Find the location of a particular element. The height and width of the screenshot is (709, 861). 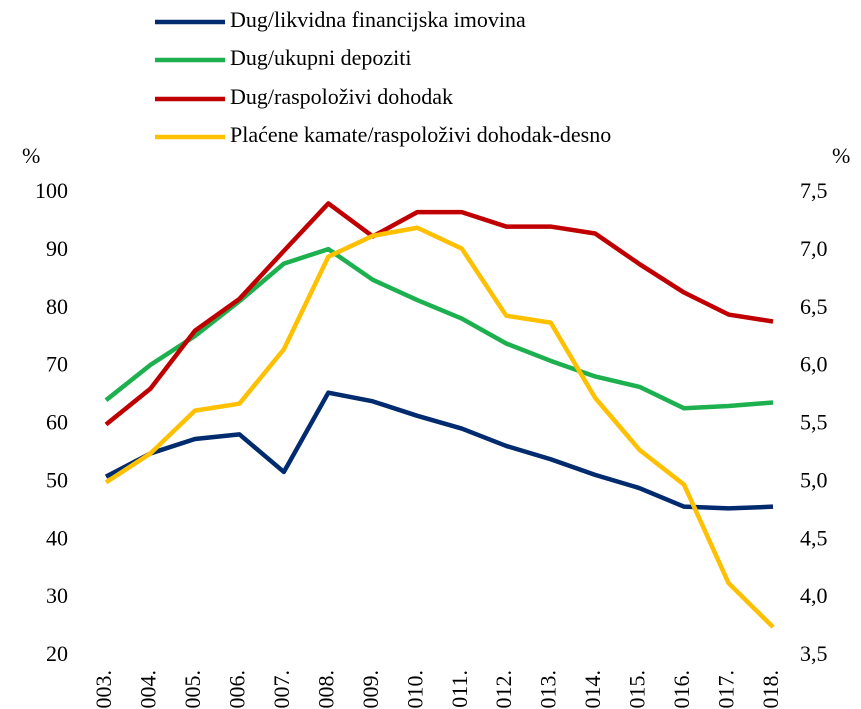

y-tick-label: 80 is located at coordinates (57, 306).